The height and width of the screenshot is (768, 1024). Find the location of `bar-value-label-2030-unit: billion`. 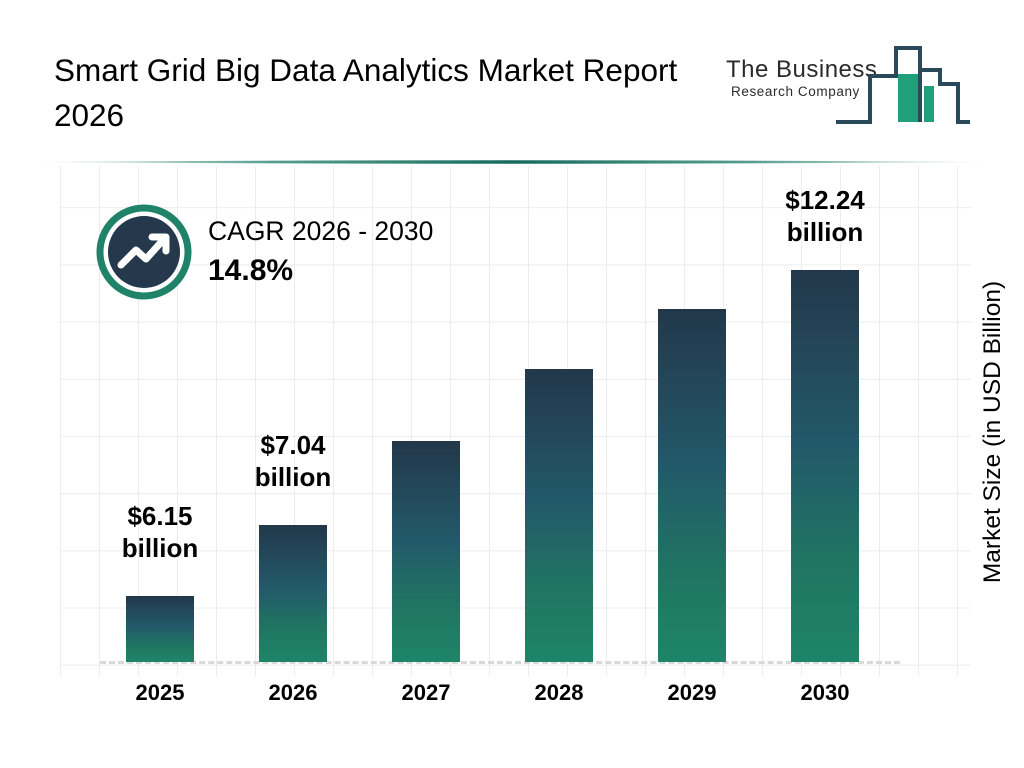

bar-value-label-2030-unit: billion is located at coordinates (825, 232).